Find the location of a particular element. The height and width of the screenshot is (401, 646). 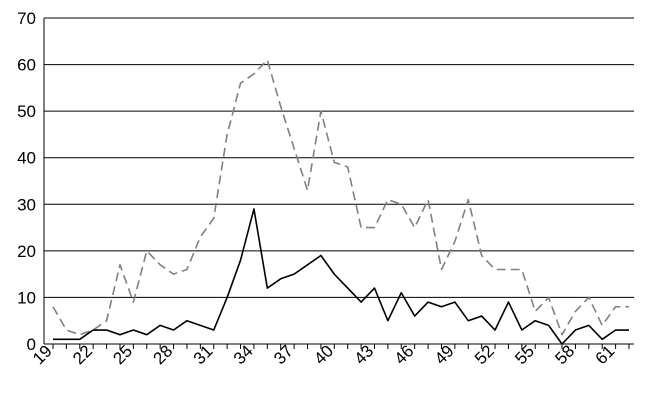

x-tick-label: 37 is located at coordinates (283, 354).